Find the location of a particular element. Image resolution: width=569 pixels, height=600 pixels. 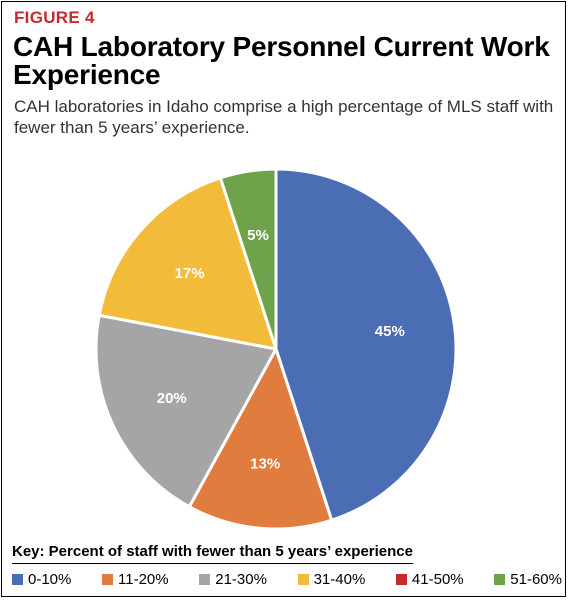

data-label-11-20%: 13% is located at coordinates (265, 464).